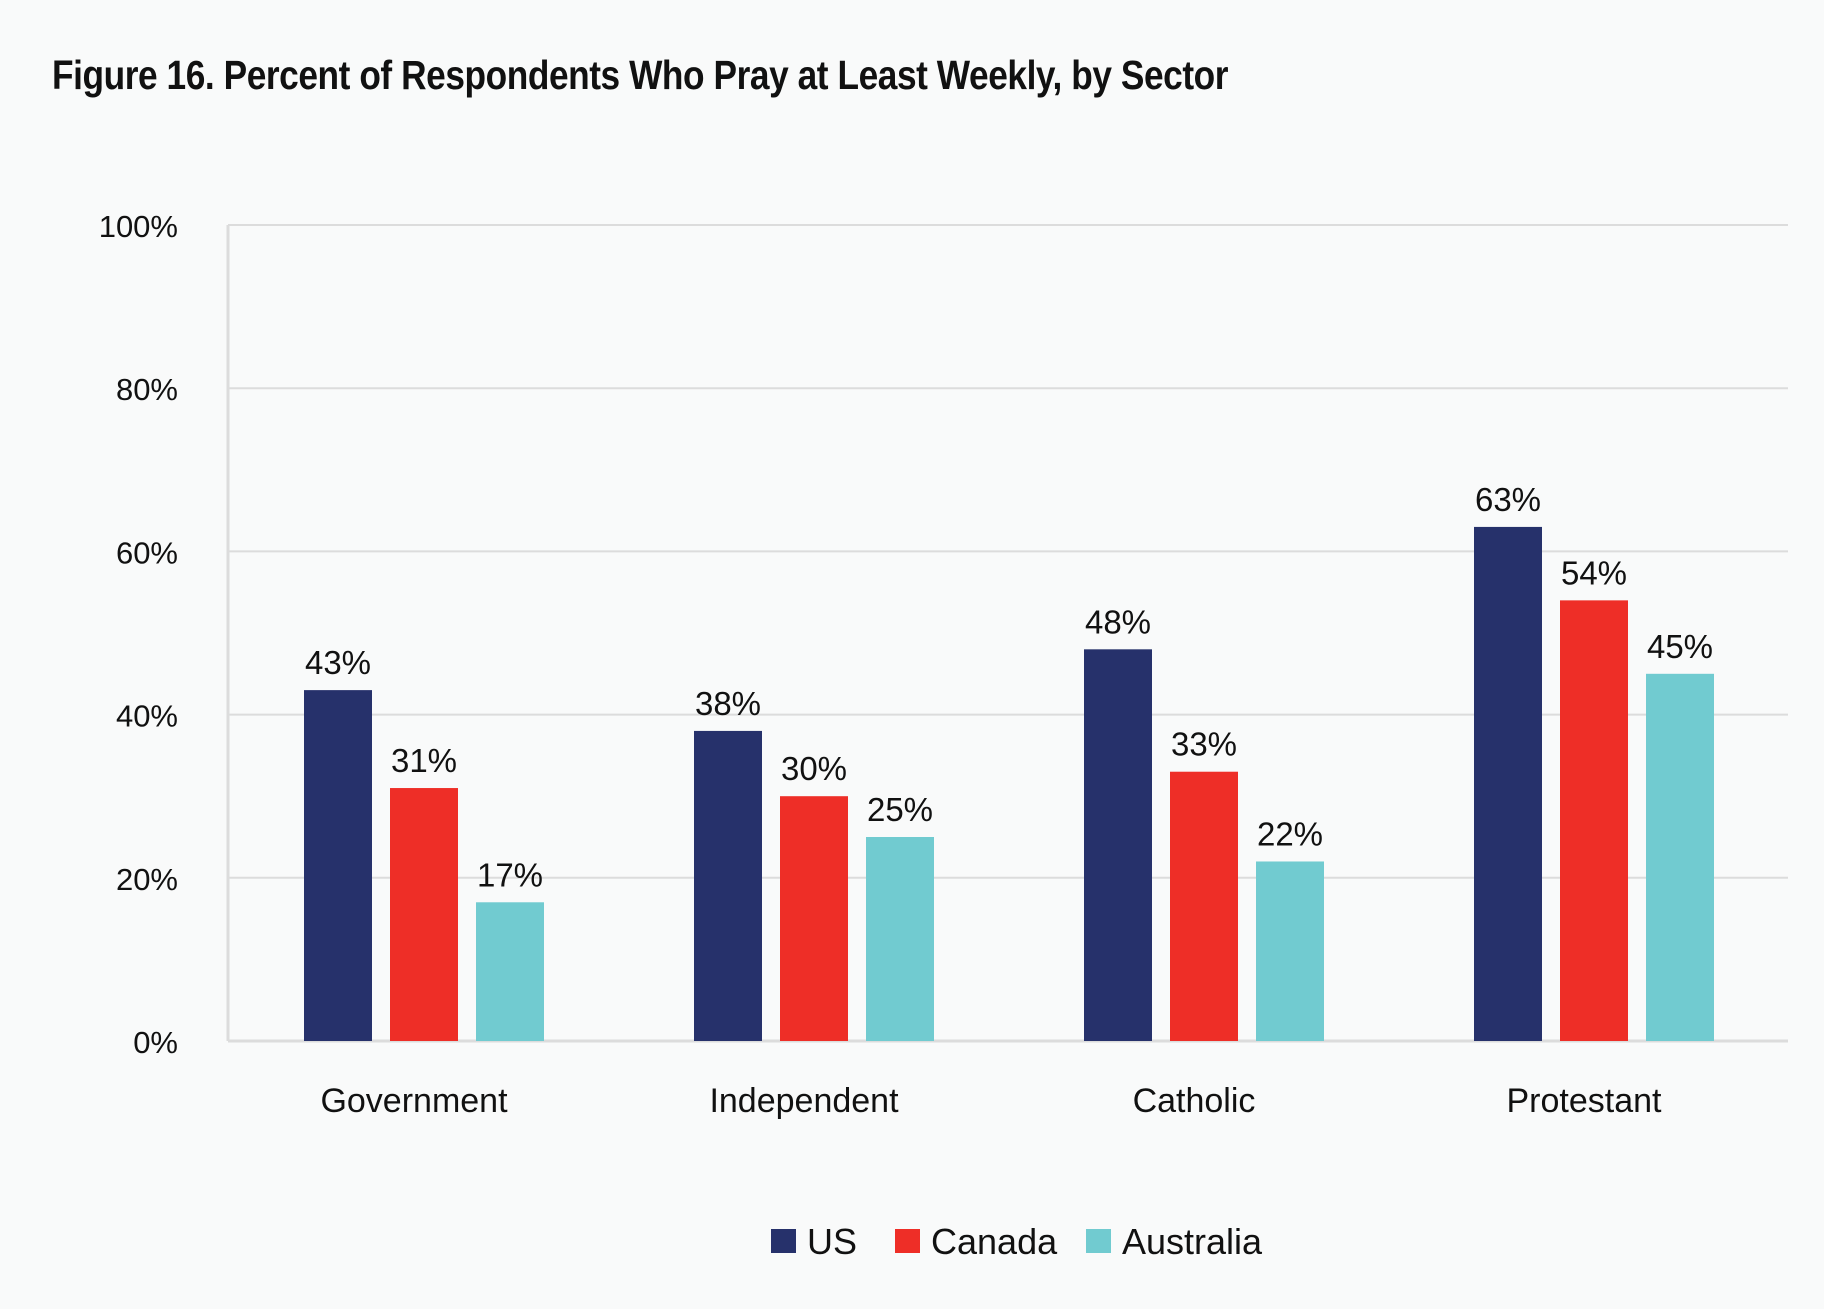  I want to click on bar-canada-government, so click(424, 914).